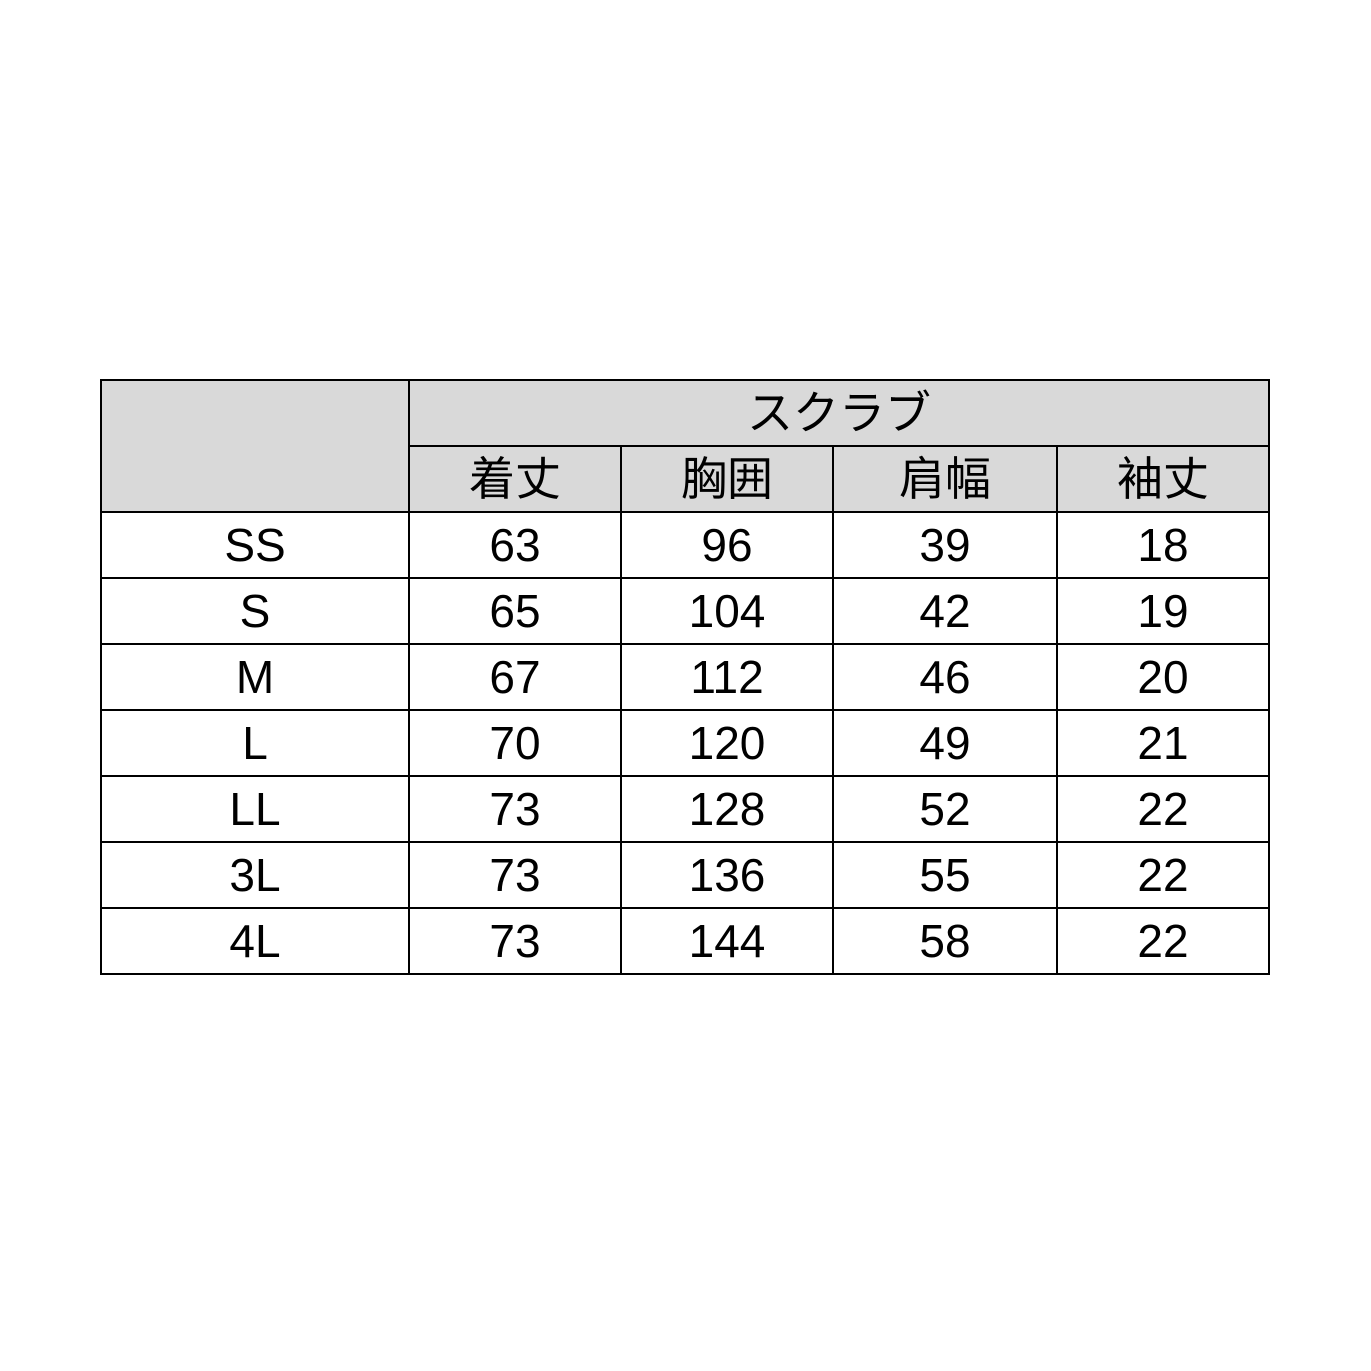  What do you see at coordinates (255, 677) in the screenshot?
I see `size-cell: M` at bounding box center [255, 677].